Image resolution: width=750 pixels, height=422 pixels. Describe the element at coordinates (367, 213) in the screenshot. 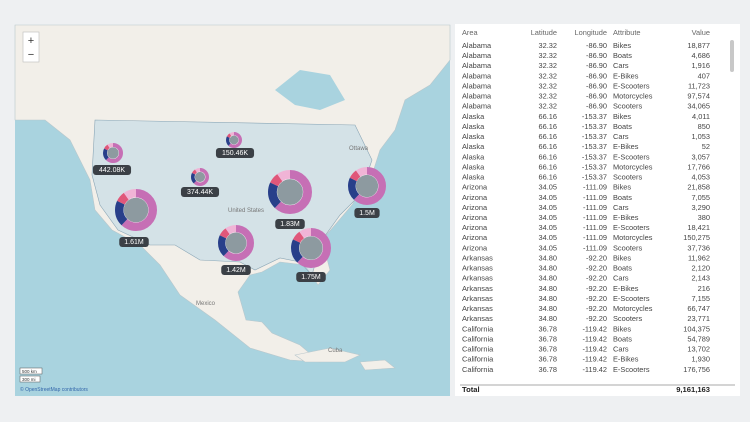

I see `bubble-label: 1.5M` at that location.